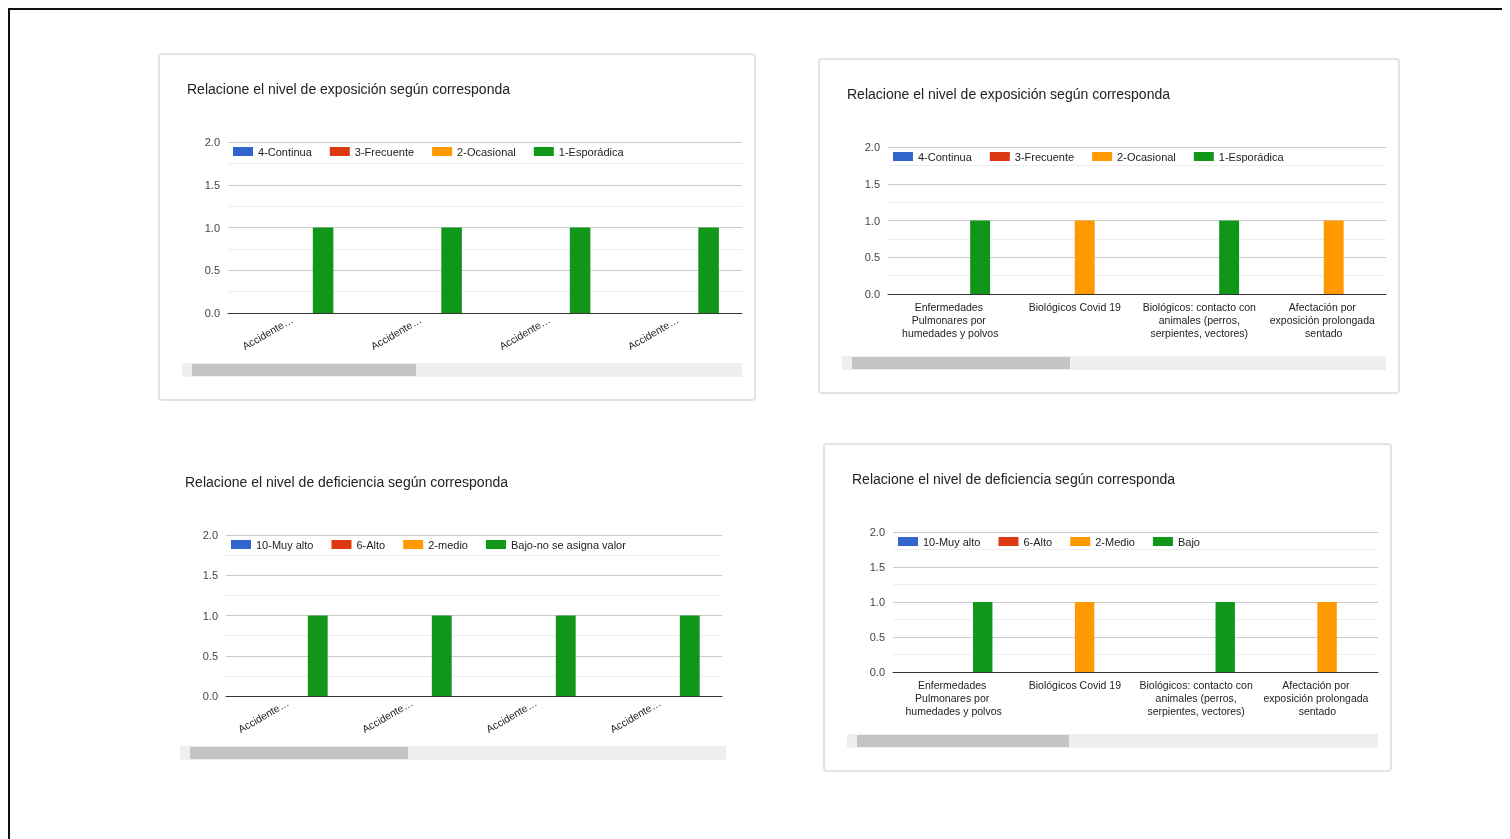  What do you see at coordinates (1188, 541) in the screenshot?
I see `legend-label: Bajo` at bounding box center [1188, 541].